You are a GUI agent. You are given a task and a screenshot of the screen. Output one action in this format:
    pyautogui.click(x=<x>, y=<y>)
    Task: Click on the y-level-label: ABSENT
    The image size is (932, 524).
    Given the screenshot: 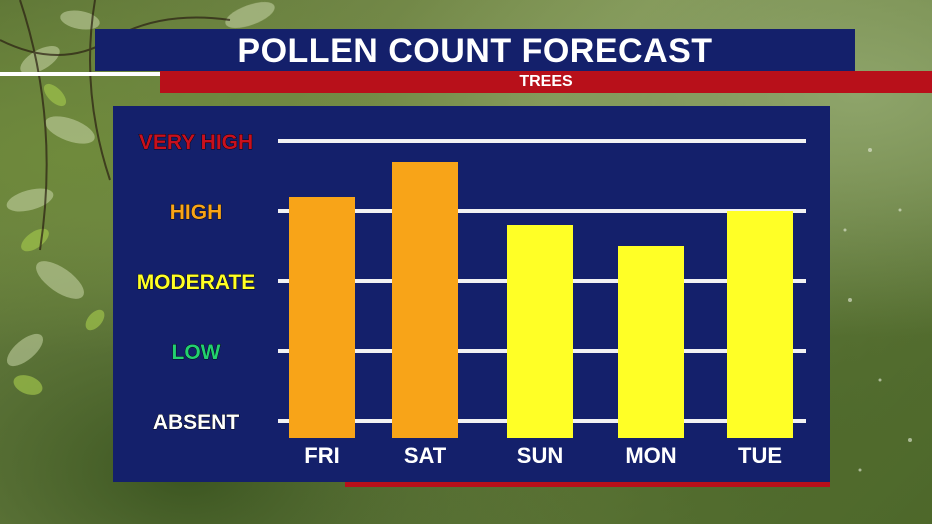 What is the action you would take?
    pyautogui.click(x=196, y=422)
    